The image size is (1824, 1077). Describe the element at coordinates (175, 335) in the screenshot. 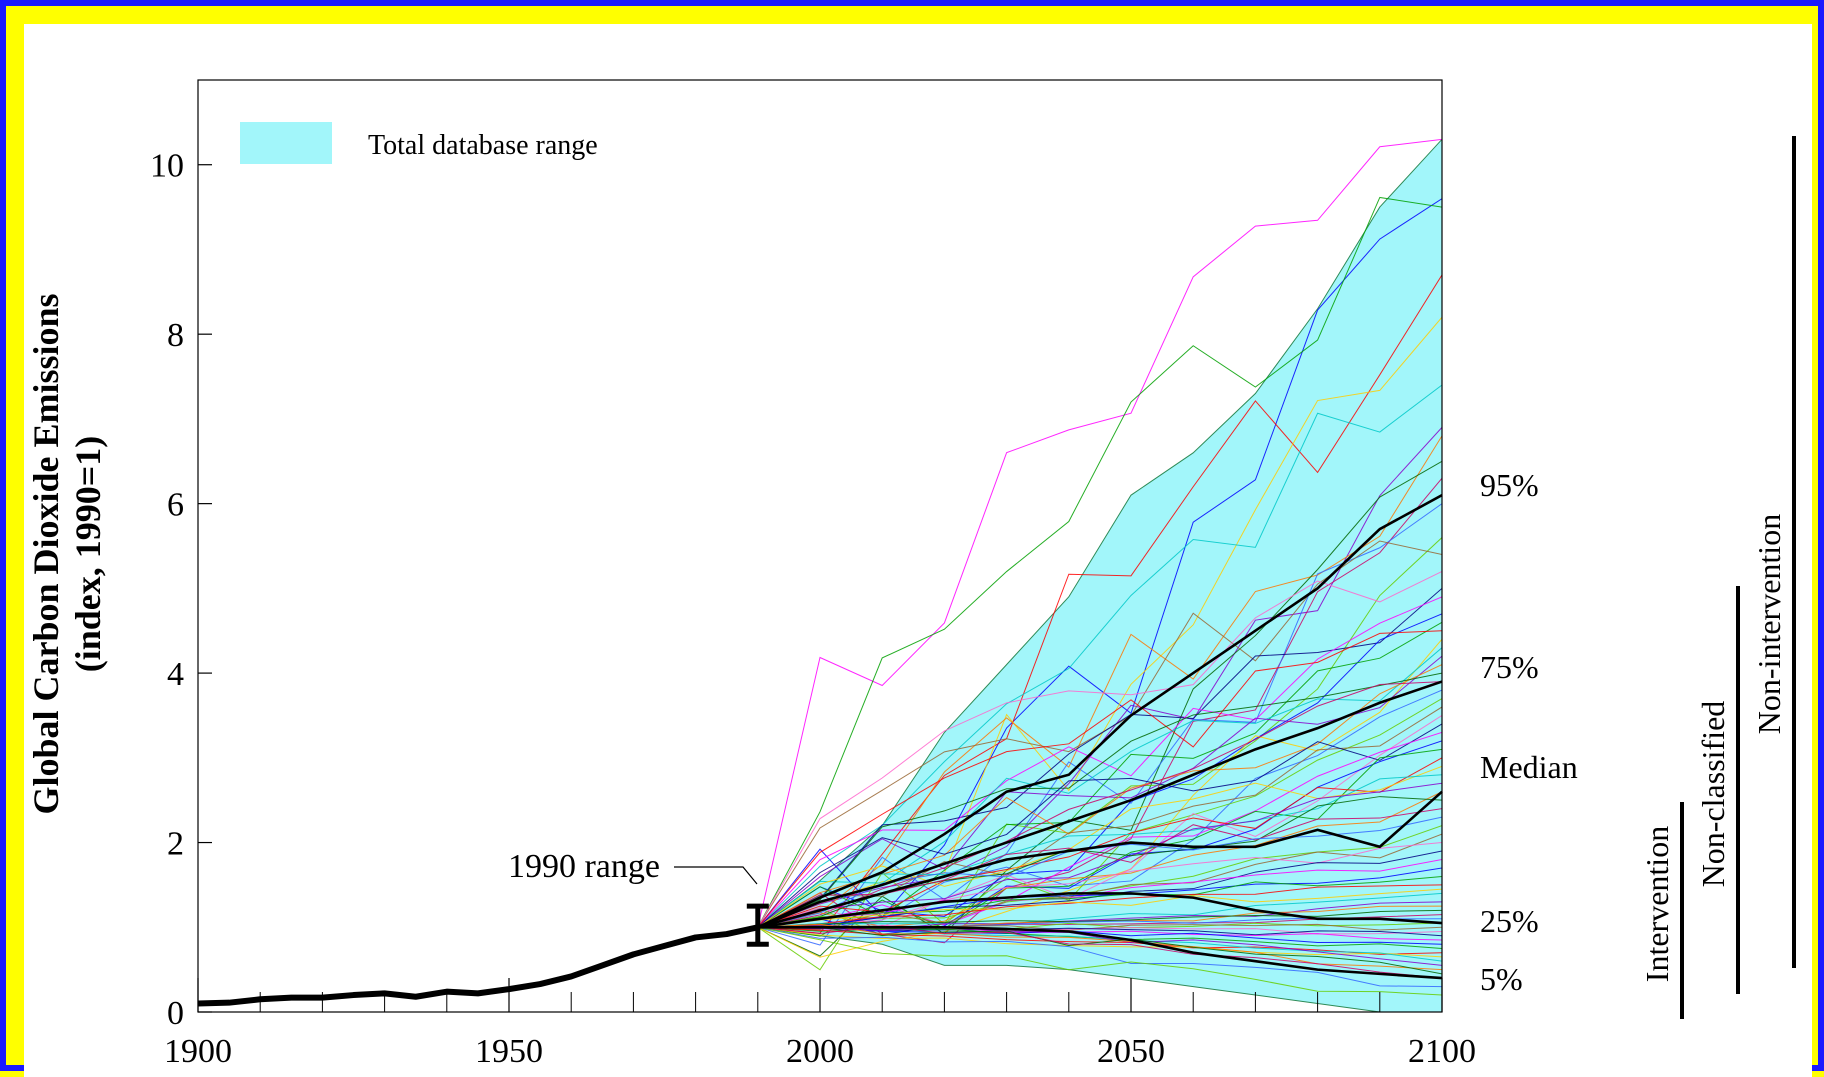

I see `y-tick-label: 8` at that location.